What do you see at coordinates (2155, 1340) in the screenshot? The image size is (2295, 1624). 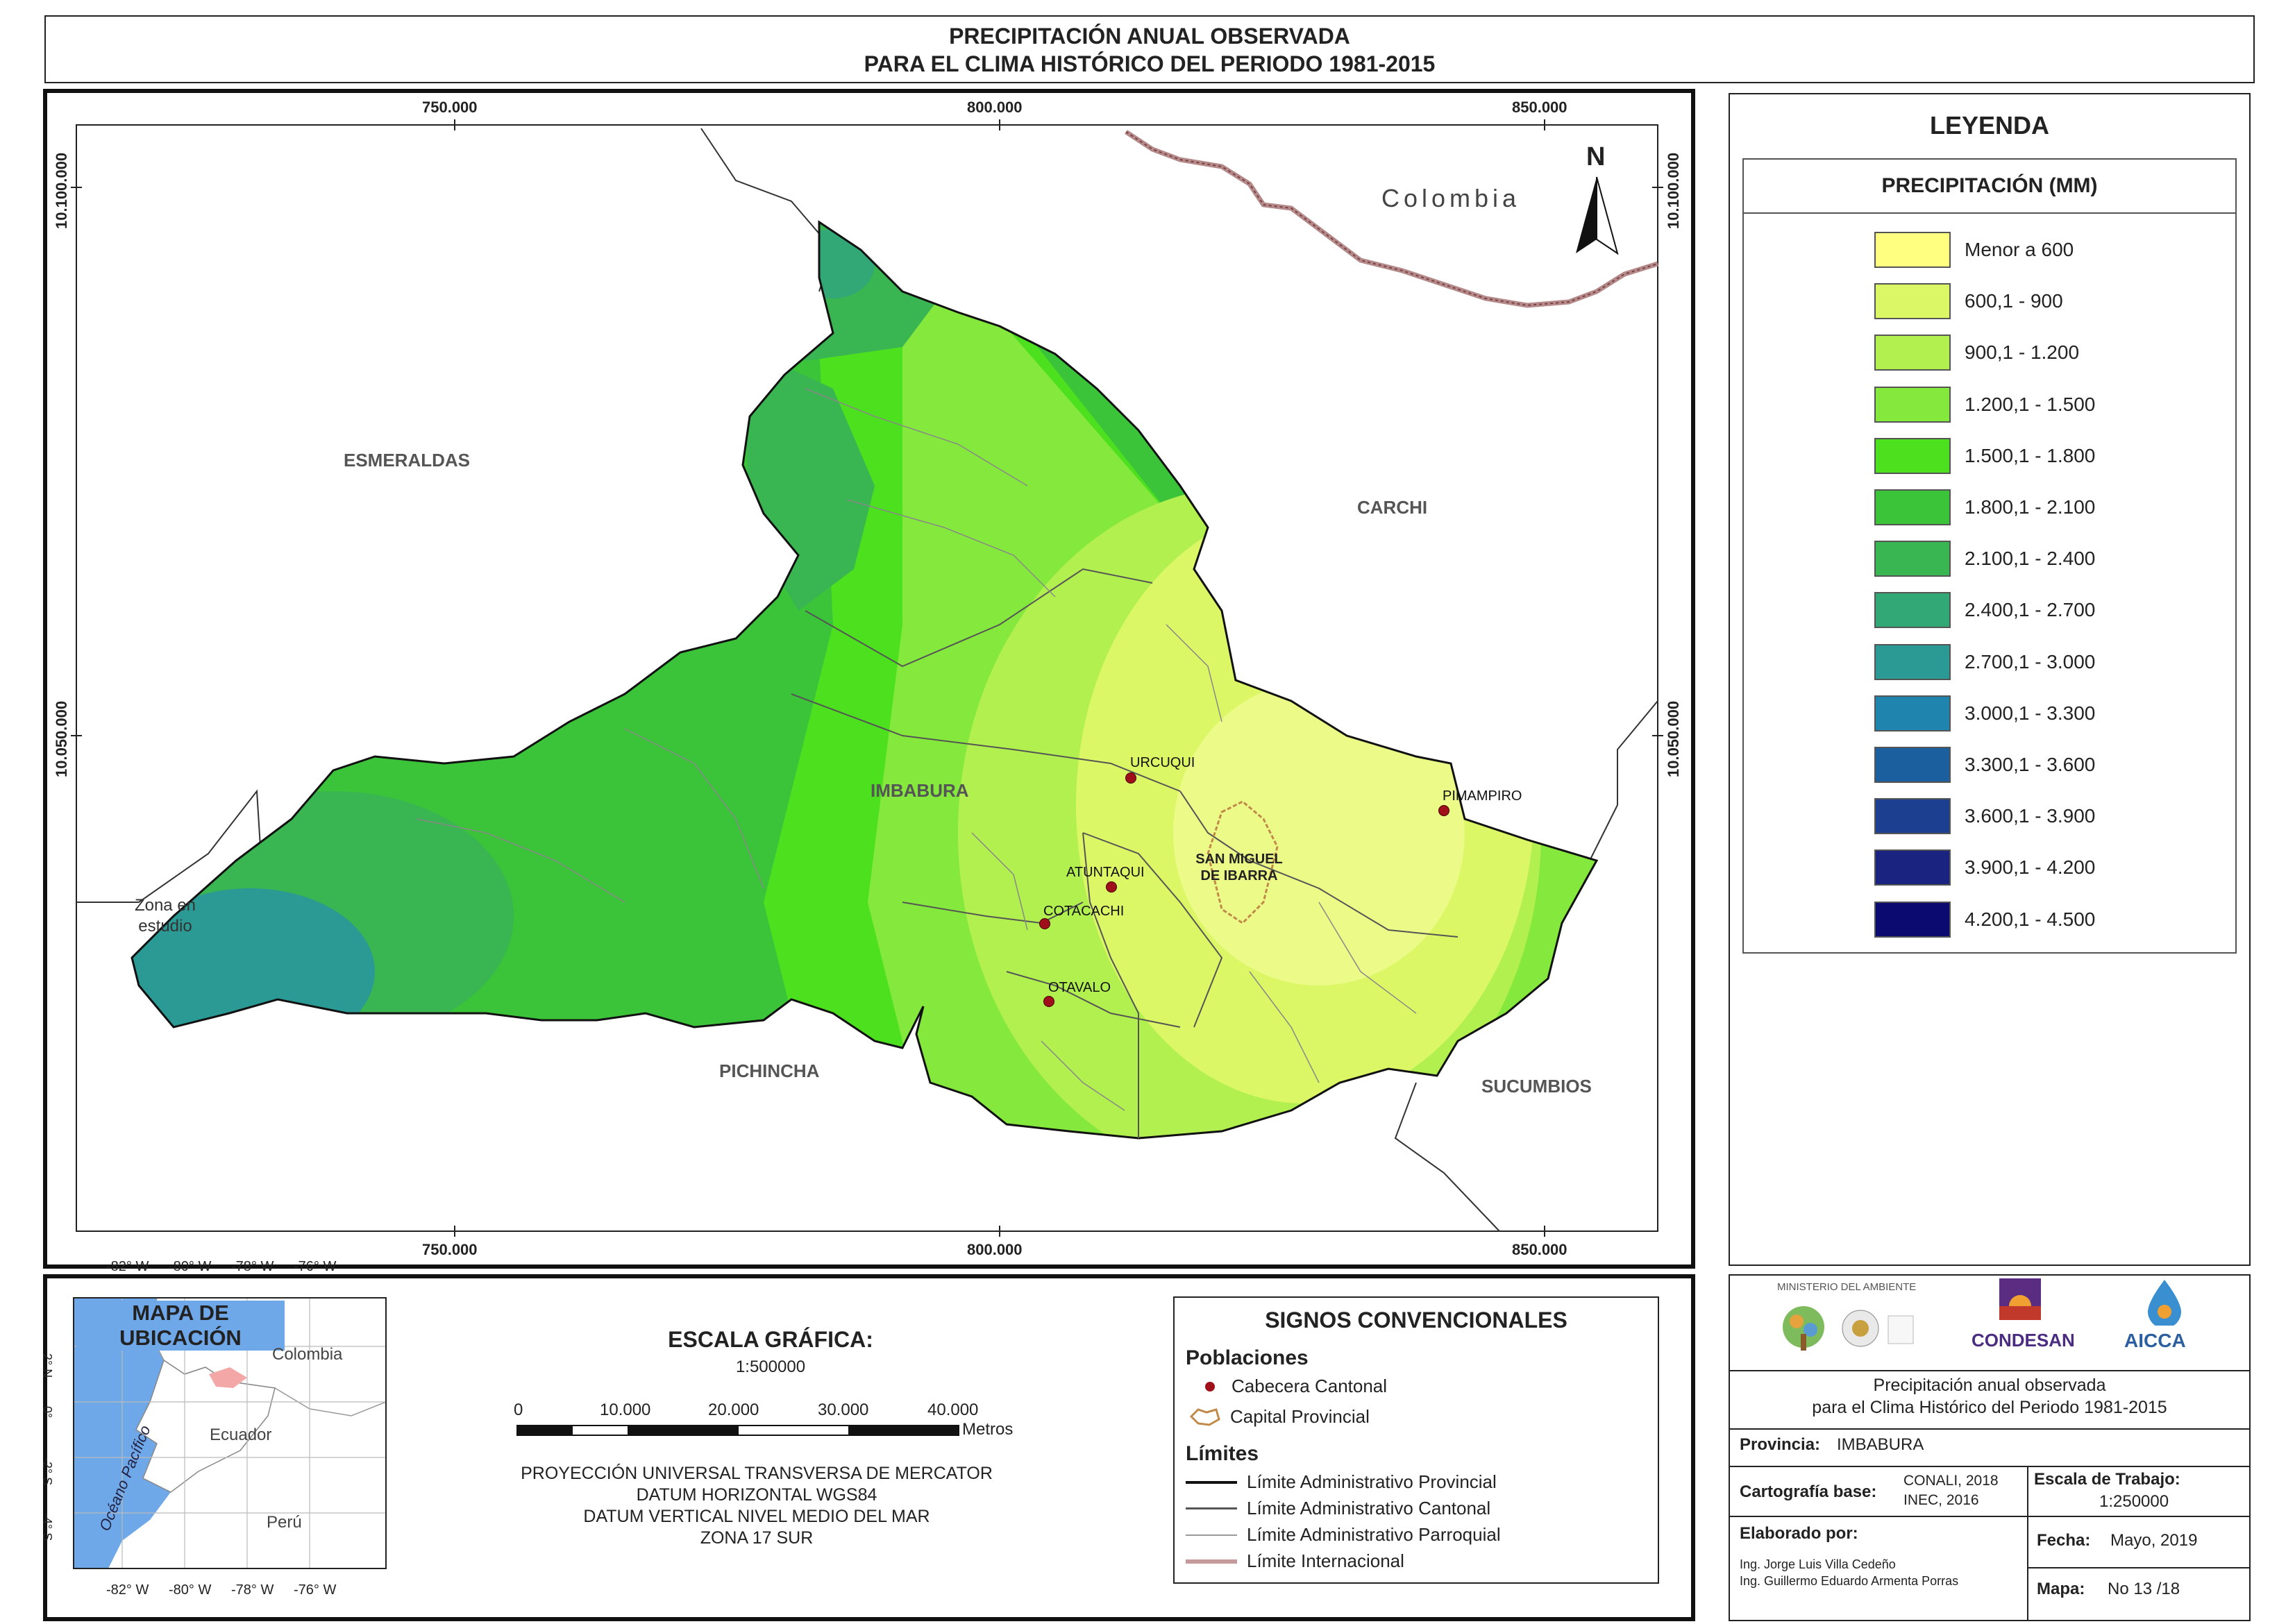 I see `logo-aicca-text: AICCA` at bounding box center [2155, 1340].